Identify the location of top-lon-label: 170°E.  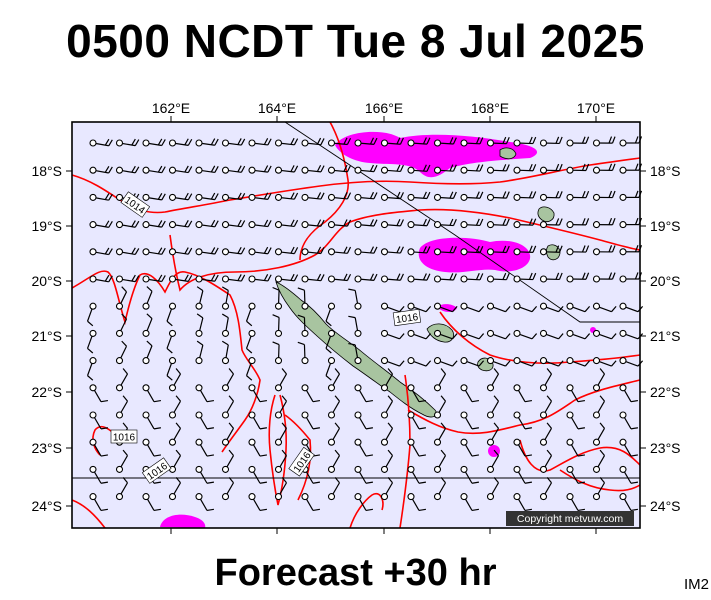
(596, 108).